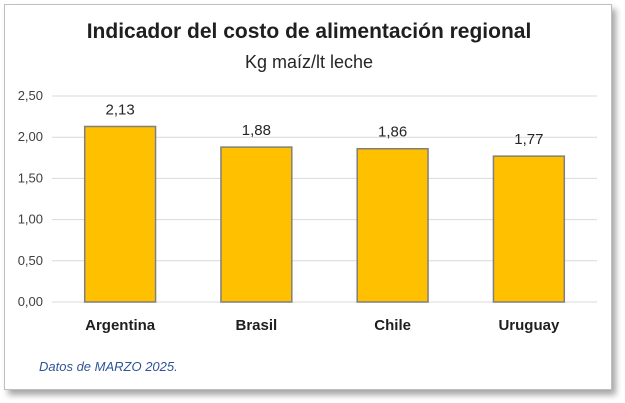 This screenshot has width=625, height=403. I want to click on y-tick-label: 0,00, so click(30, 301).